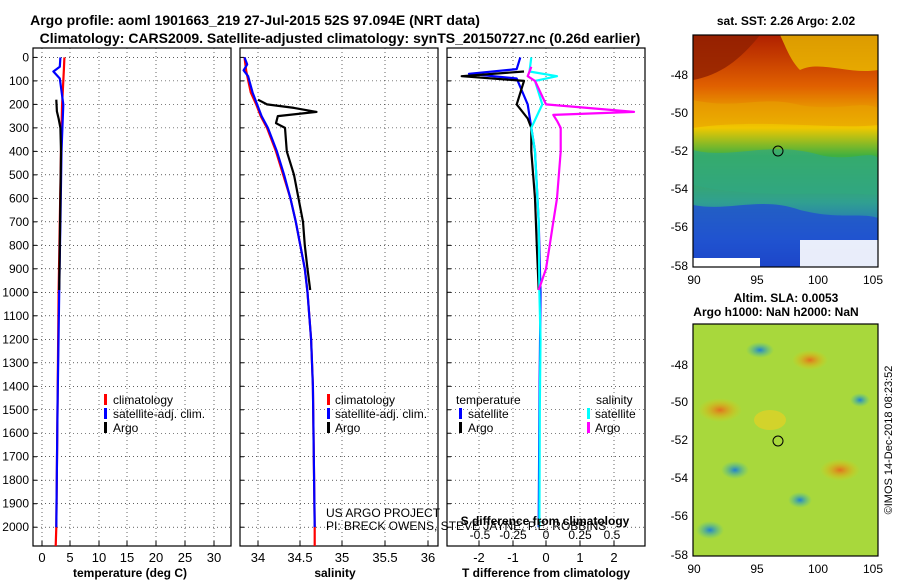  Describe the element at coordinates (127, 557) in the screenshot. I see `temp-tick-15: 15` at that location.